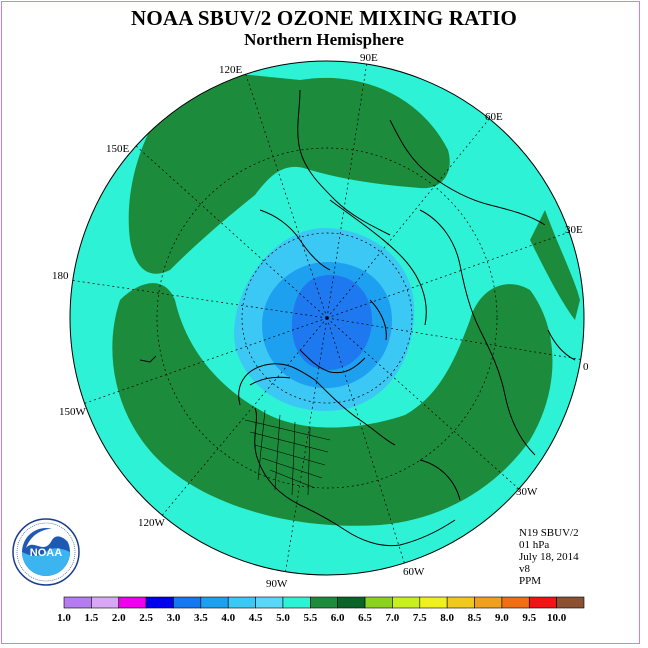 Image resolution: width=648 pixels, height=648 pixels. I want to click on colorbar-tick-label: 6.0, so click(338, 618).